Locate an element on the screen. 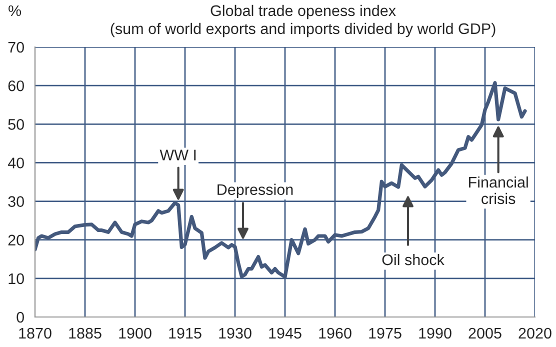 The image size is (556, 347). x-tick-label: 1960 is located at coordinates (335, 333).